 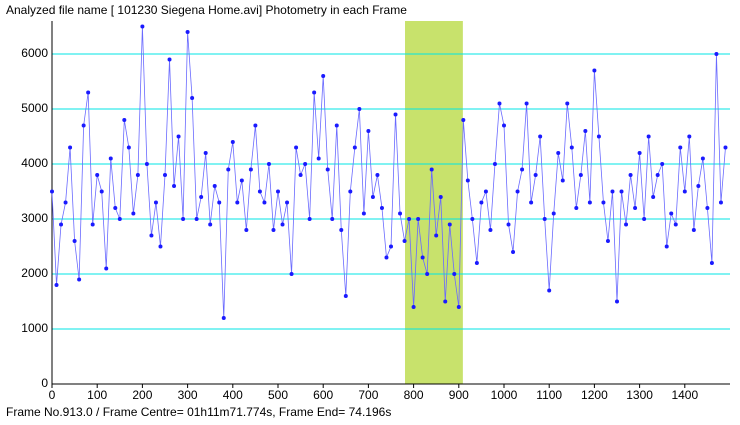 I want to click on x-tick-label: 0, so click(x=52, y=395).